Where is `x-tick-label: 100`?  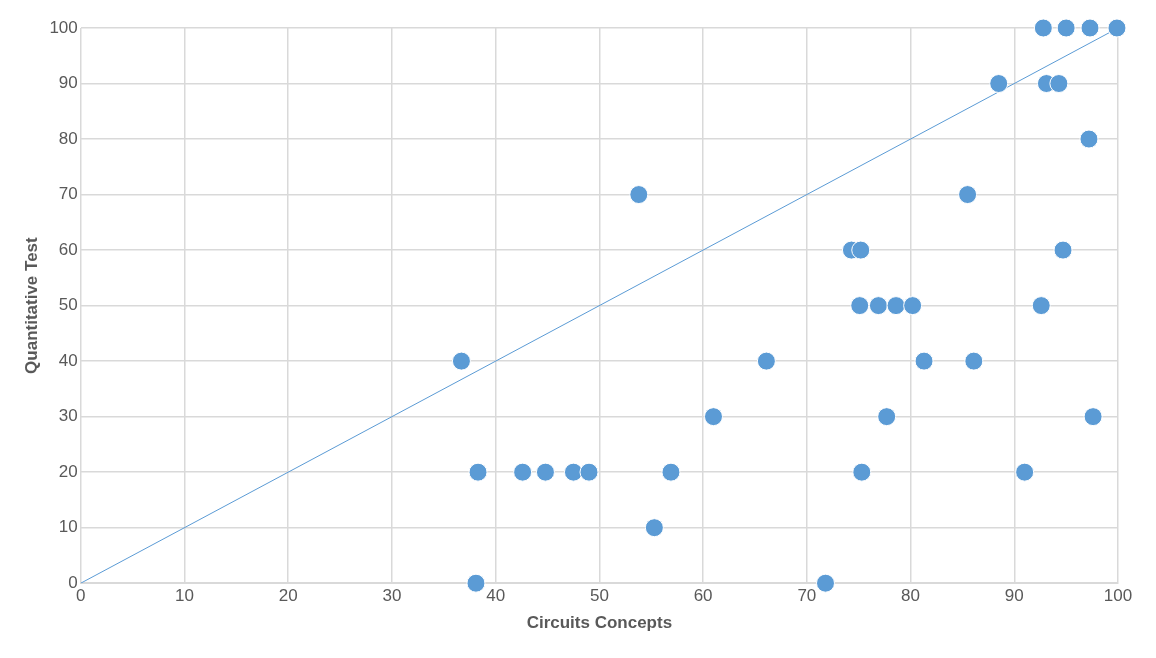 x-tick-label: 100 is located at coordinates (1118, 596).